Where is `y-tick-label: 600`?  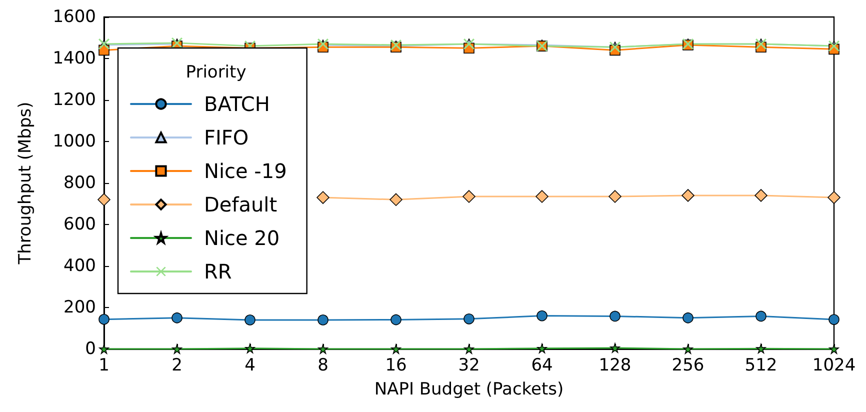
y-tick-label: 600 is located at coordinates (80, 224).